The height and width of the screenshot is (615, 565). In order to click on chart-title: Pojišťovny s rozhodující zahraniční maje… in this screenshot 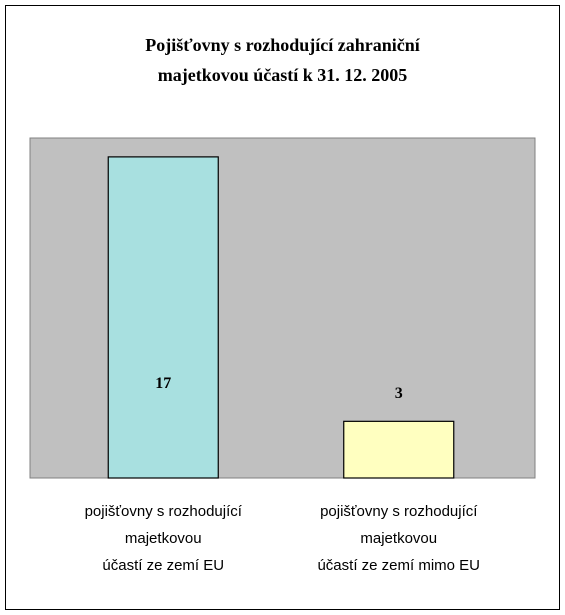, I will do `click(282, 60)`.